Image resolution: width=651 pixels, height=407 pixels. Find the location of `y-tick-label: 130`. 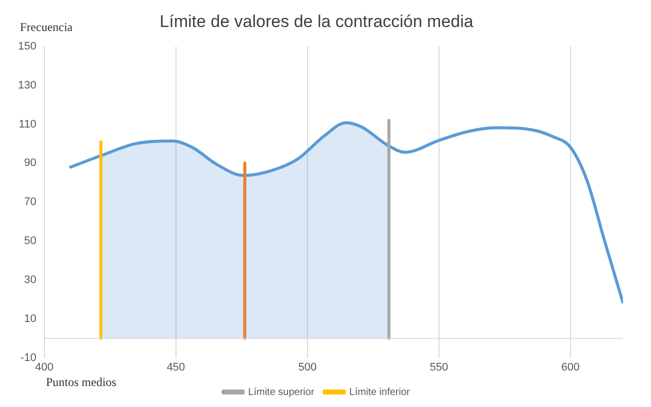

y-tick-label: 130 is located at coordinates (27, 85).